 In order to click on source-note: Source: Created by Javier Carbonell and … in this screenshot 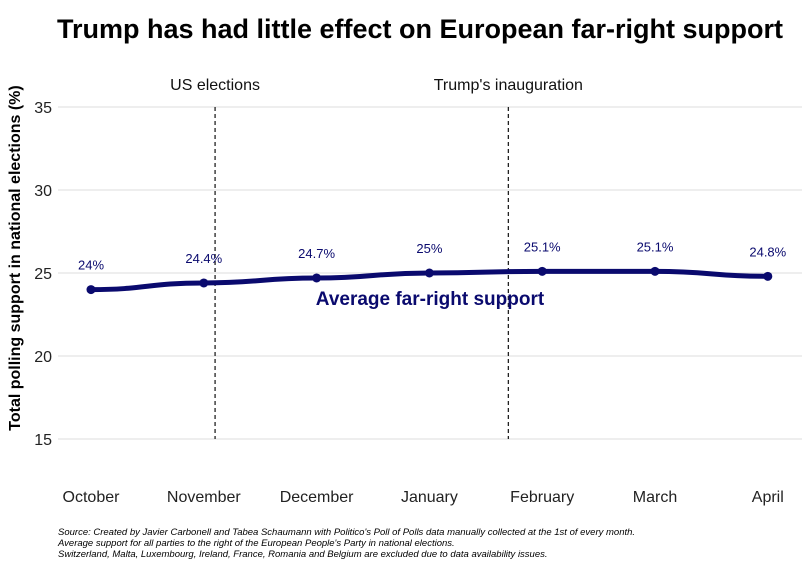, I will do `click(346, 543)`.